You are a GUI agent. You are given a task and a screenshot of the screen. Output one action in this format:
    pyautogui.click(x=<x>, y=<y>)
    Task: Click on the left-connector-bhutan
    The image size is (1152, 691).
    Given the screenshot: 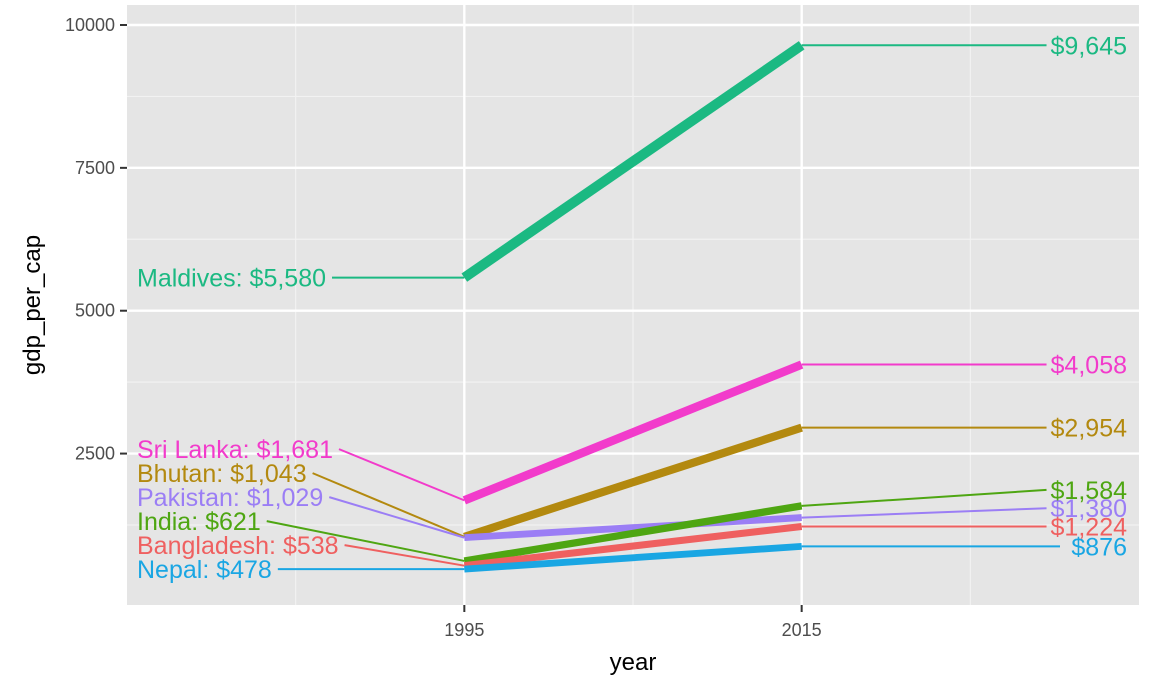 What is the action you would take?
    pyautogui.click(x=388, y=505)
    